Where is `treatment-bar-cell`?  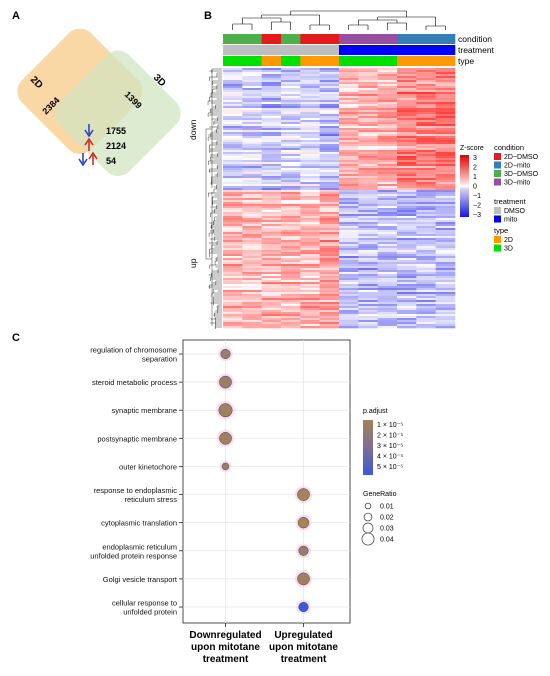 treatment-bar-cell is located at coordinates (233, 50).